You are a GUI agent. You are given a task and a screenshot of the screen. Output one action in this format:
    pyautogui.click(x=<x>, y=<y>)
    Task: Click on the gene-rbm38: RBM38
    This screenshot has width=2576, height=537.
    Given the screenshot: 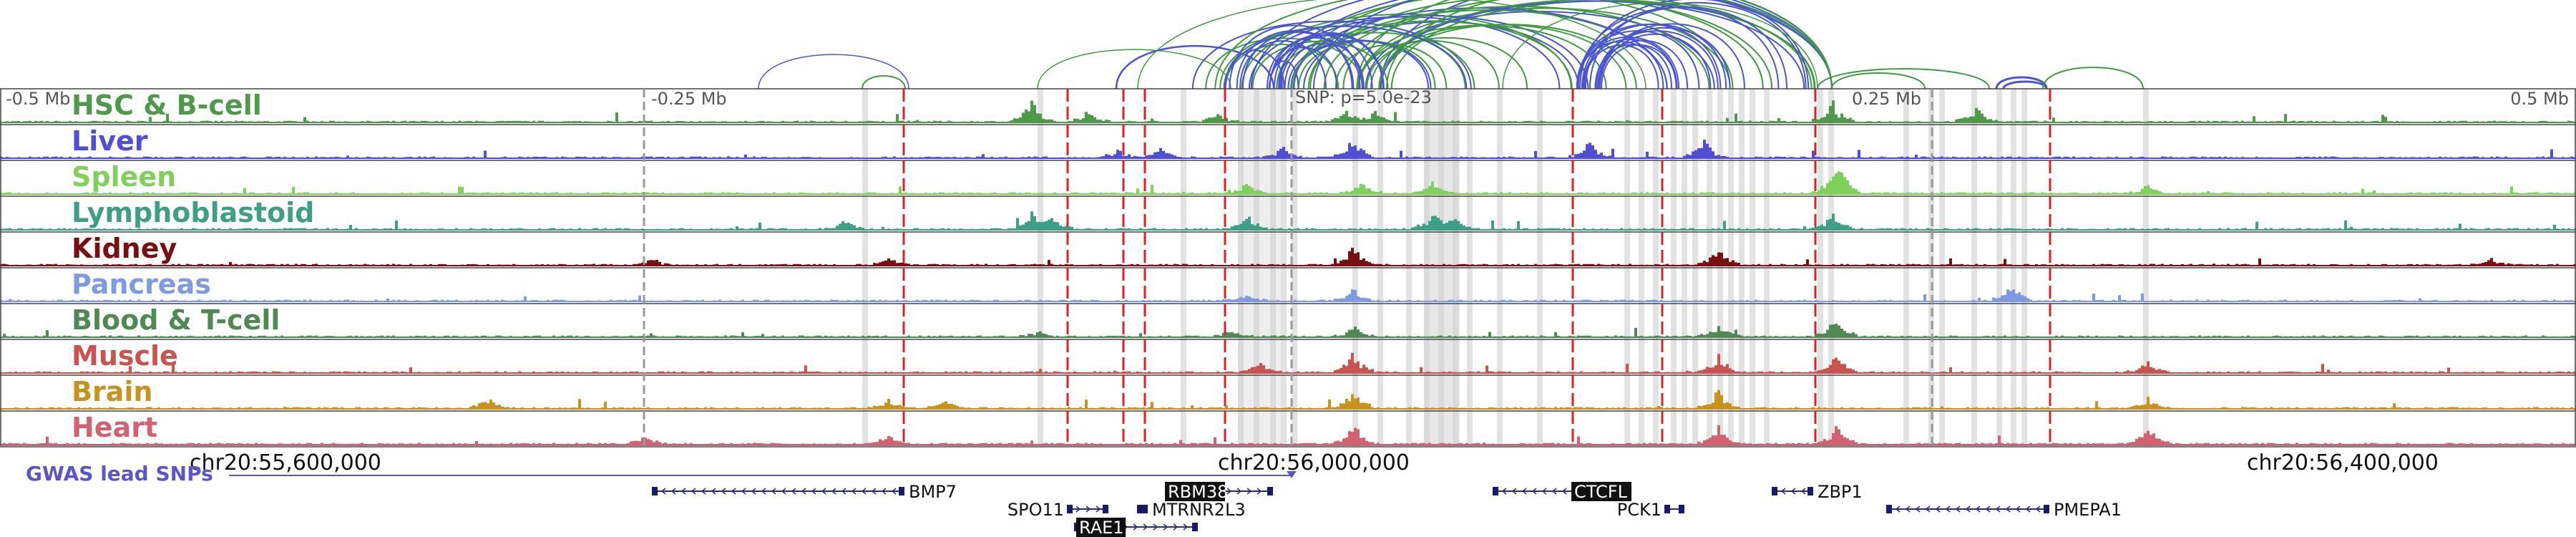 What is the action you would take?
    pyautogui.click(x=1219, y=492)
    